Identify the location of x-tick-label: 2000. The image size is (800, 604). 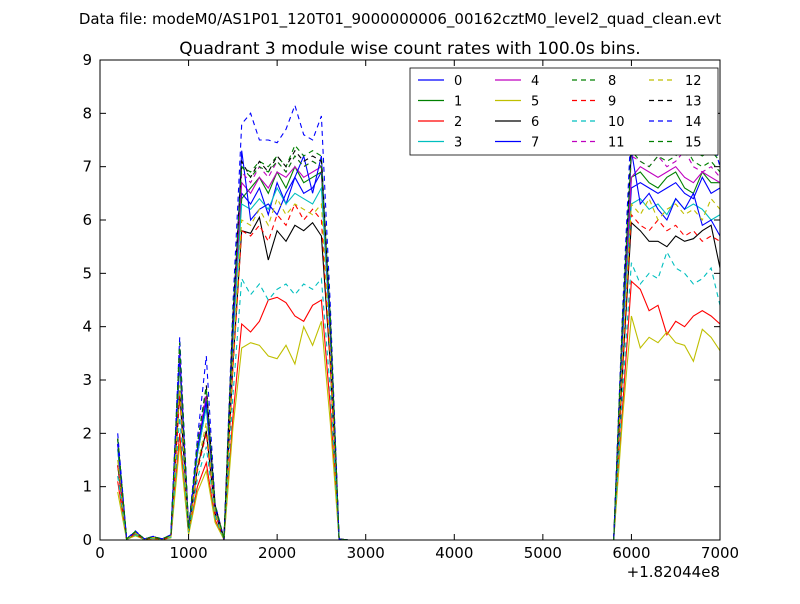
(277, 553).